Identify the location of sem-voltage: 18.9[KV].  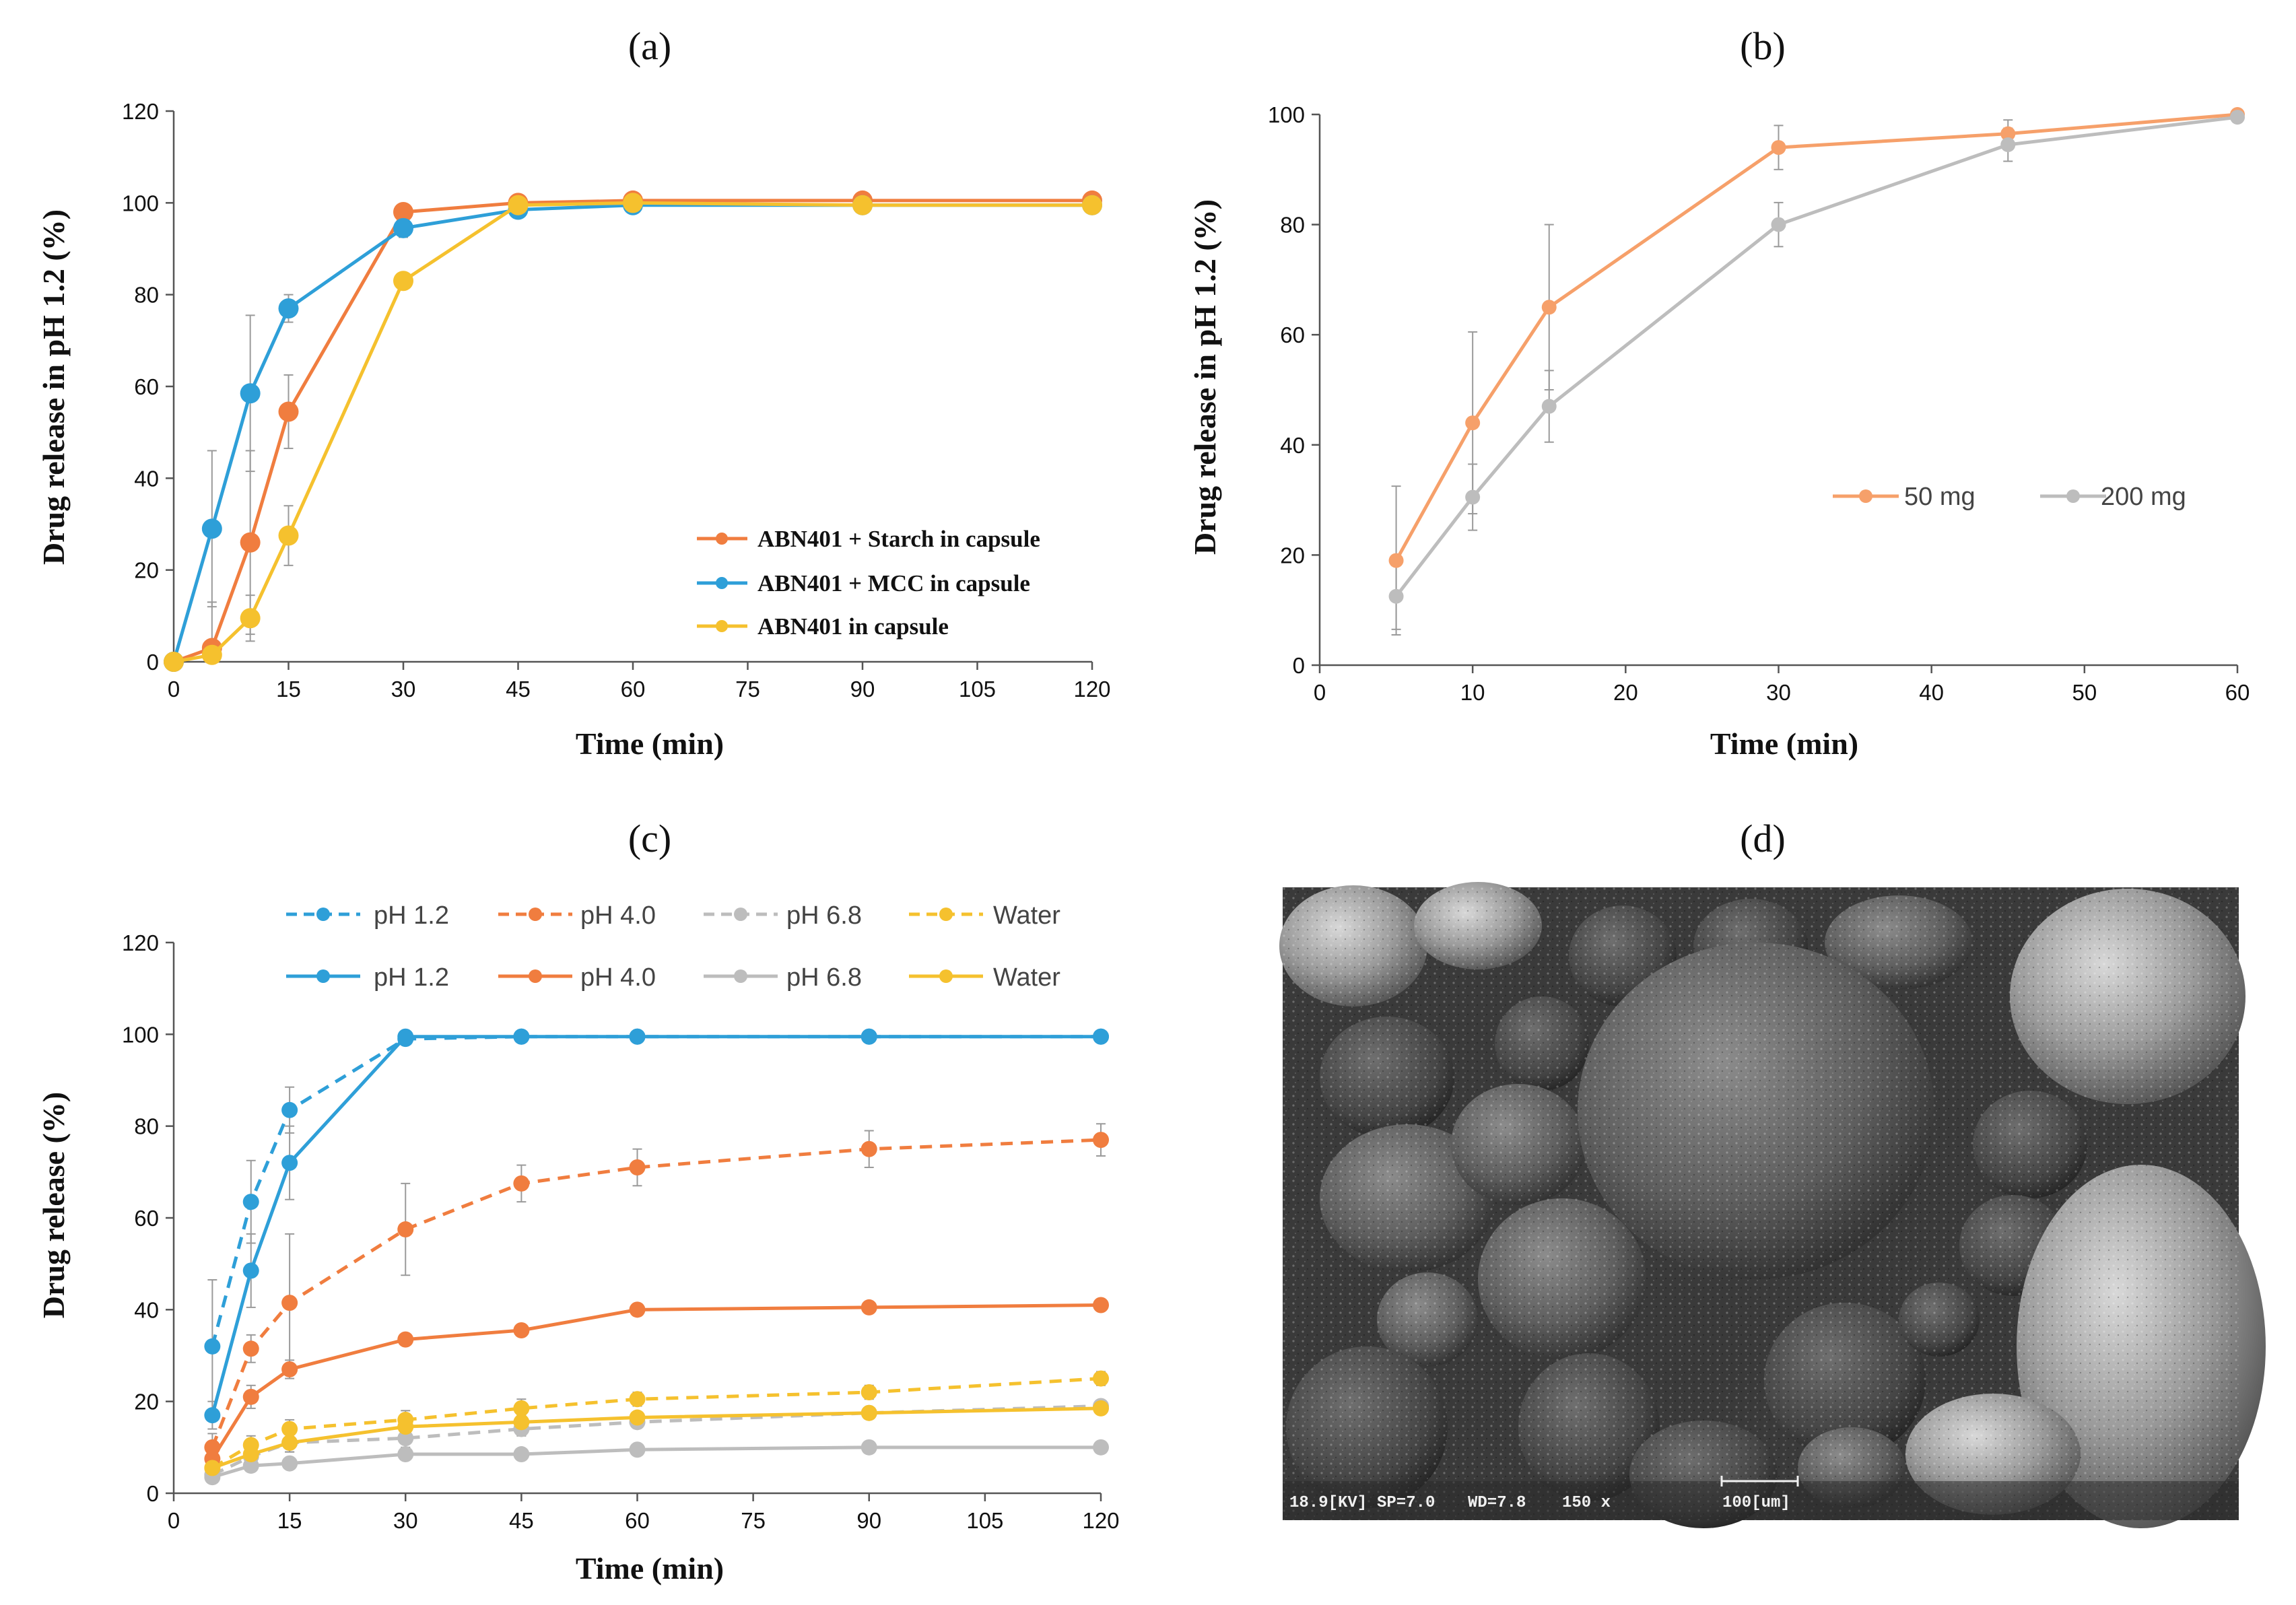
(1328, 1503).